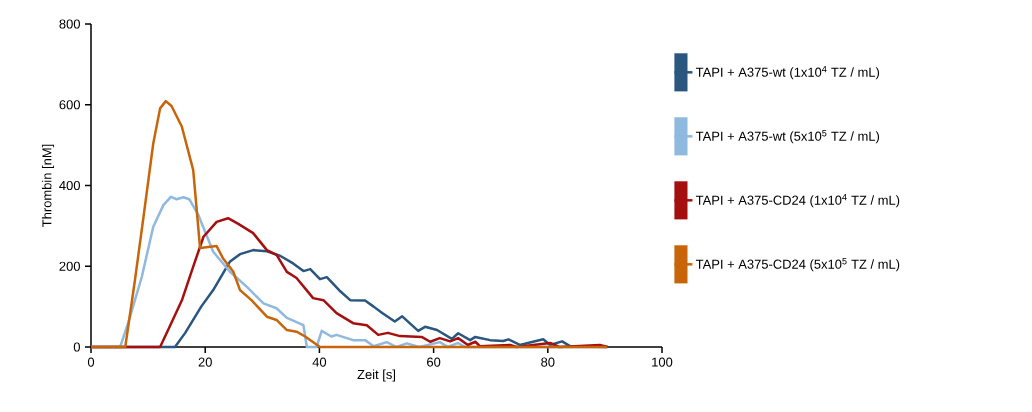 Image resolution: width=1032 pixels, height=412 pixels. I want to click on x-axis-title: Zeit [s], so click(376, 375).